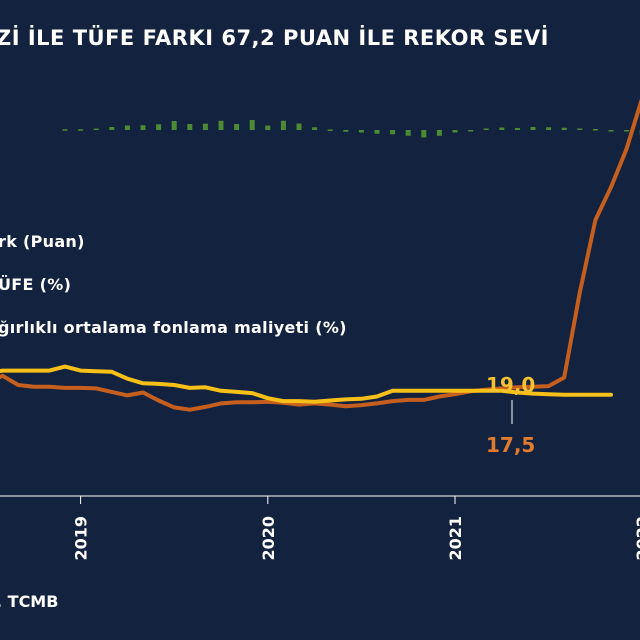 The image size is (640, 640). I want to click on legend-fonlama: ğırlıklı ortalama fonlama maliyeti (%), so click(173, 327).